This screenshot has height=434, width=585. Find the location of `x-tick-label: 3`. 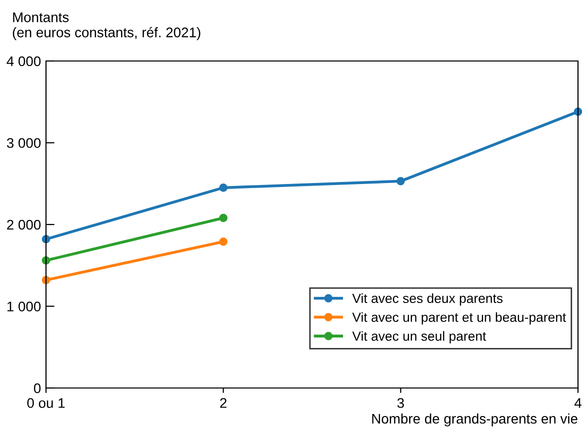

x-tick-label: 3 is located at coordinates (400, 403).